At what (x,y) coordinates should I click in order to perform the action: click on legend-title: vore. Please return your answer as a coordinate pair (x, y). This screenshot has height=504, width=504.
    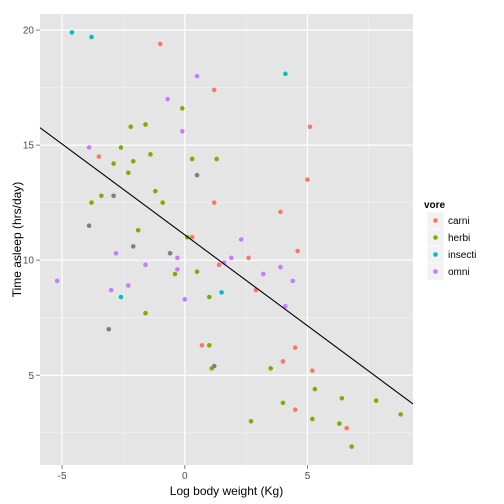
    Looking at the image, I should click on (435, 205).